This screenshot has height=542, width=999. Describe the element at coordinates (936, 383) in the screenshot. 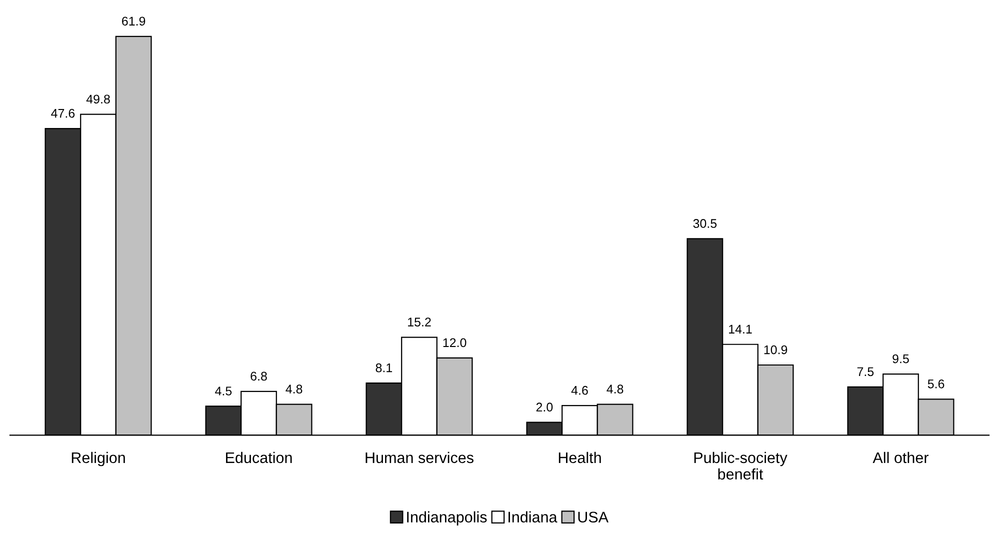

I see `data-label: 5.6` at that location.